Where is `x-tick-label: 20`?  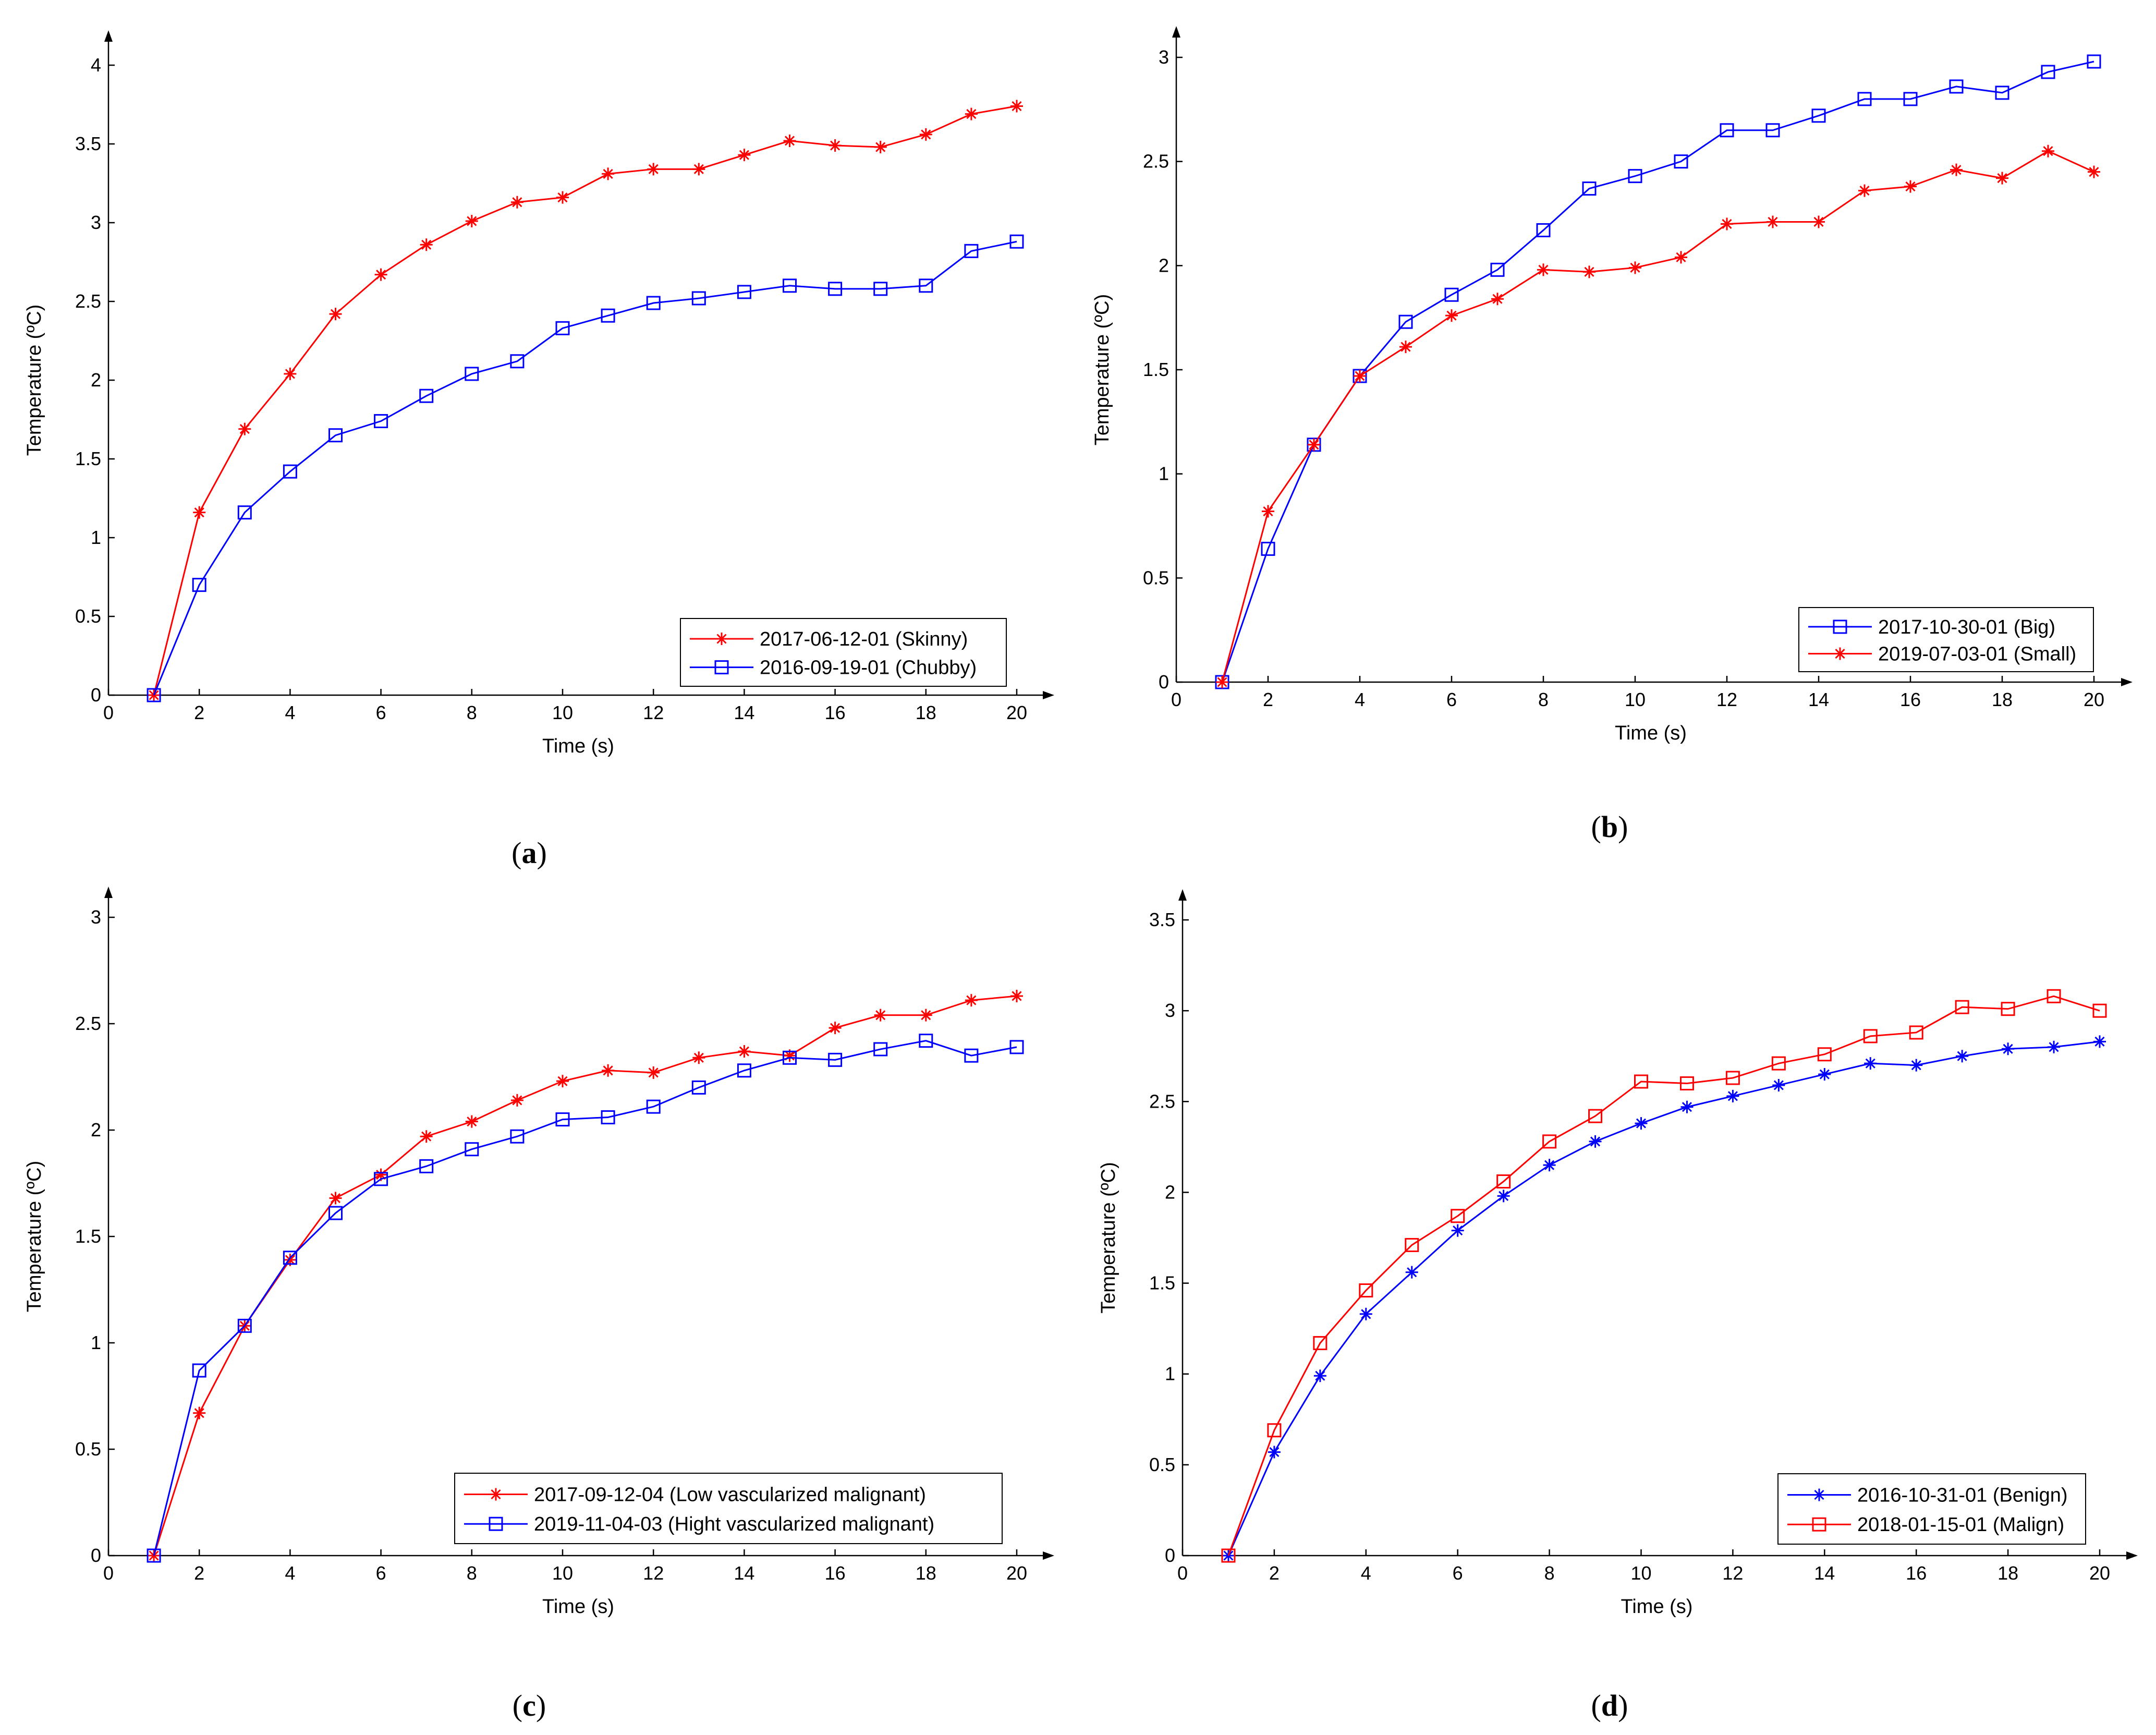 x-tick-label: 20 is located at coordinates (2099, 1573).